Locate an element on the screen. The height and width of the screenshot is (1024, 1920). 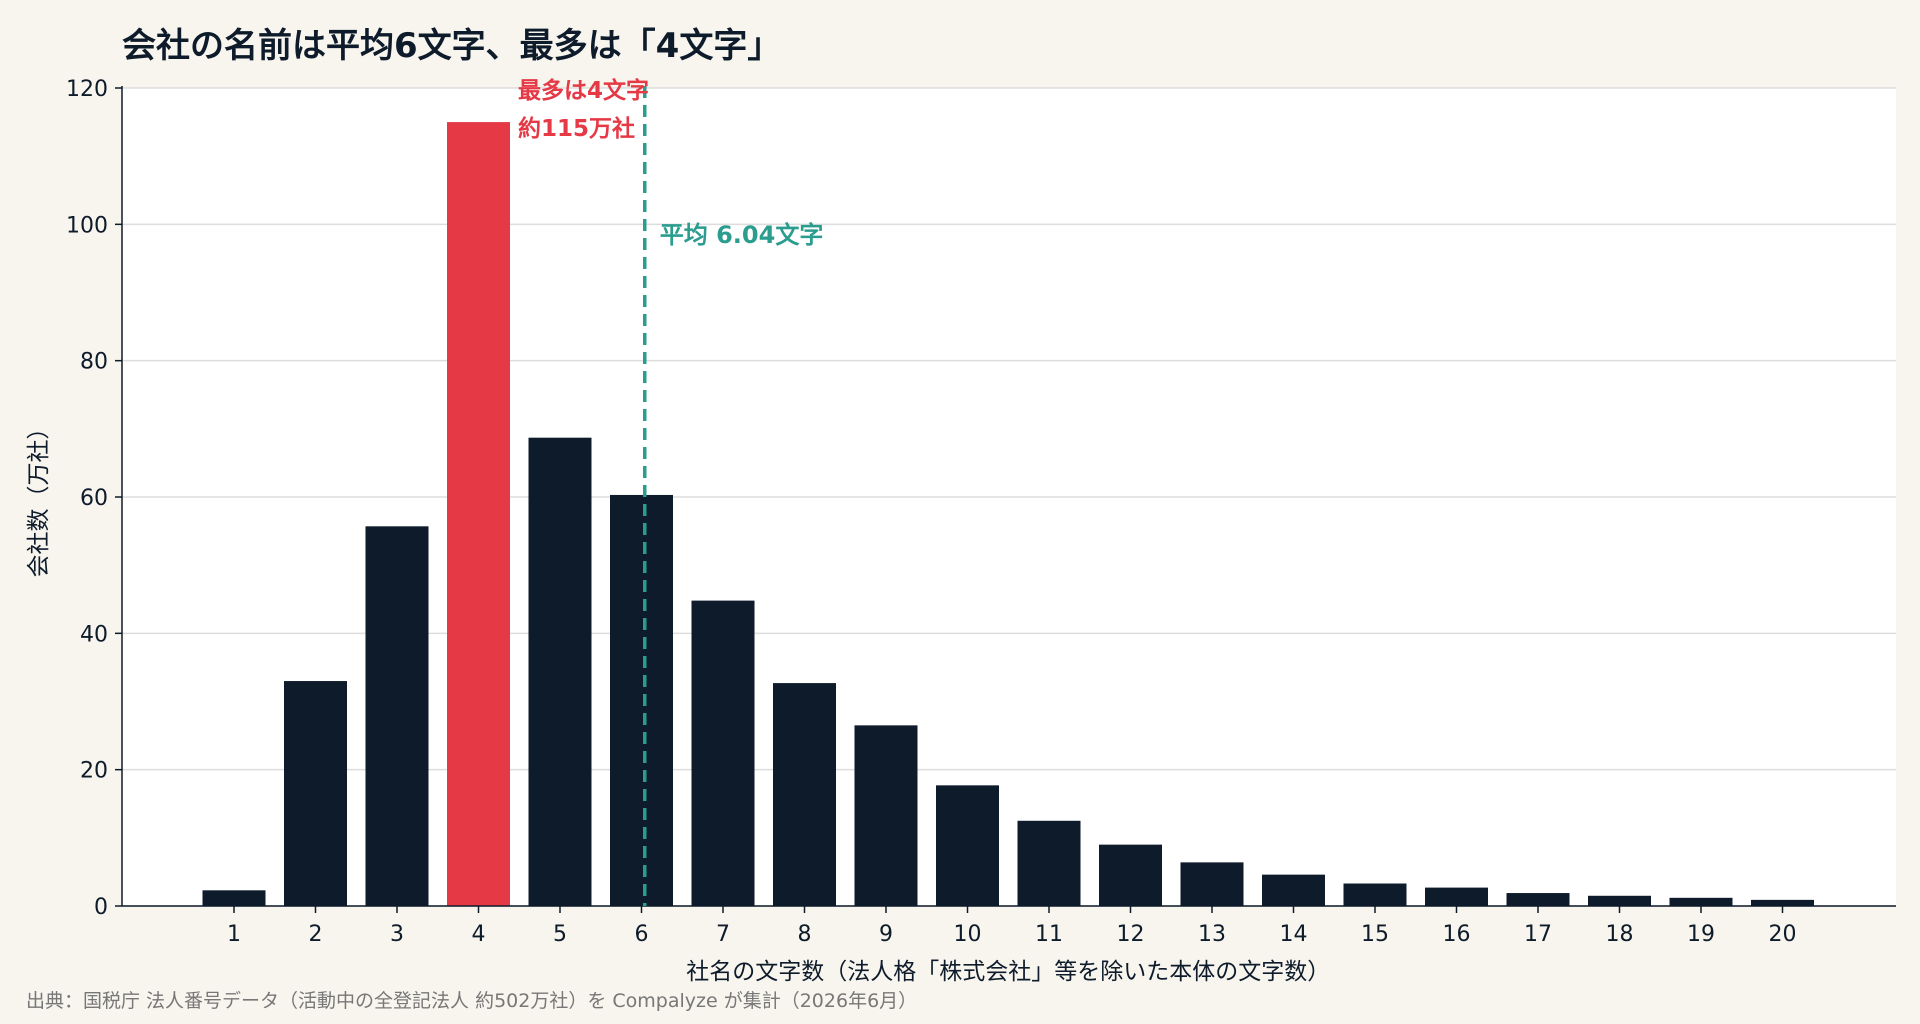
x-tick-label: 10 is located at coordinates (968, 934).